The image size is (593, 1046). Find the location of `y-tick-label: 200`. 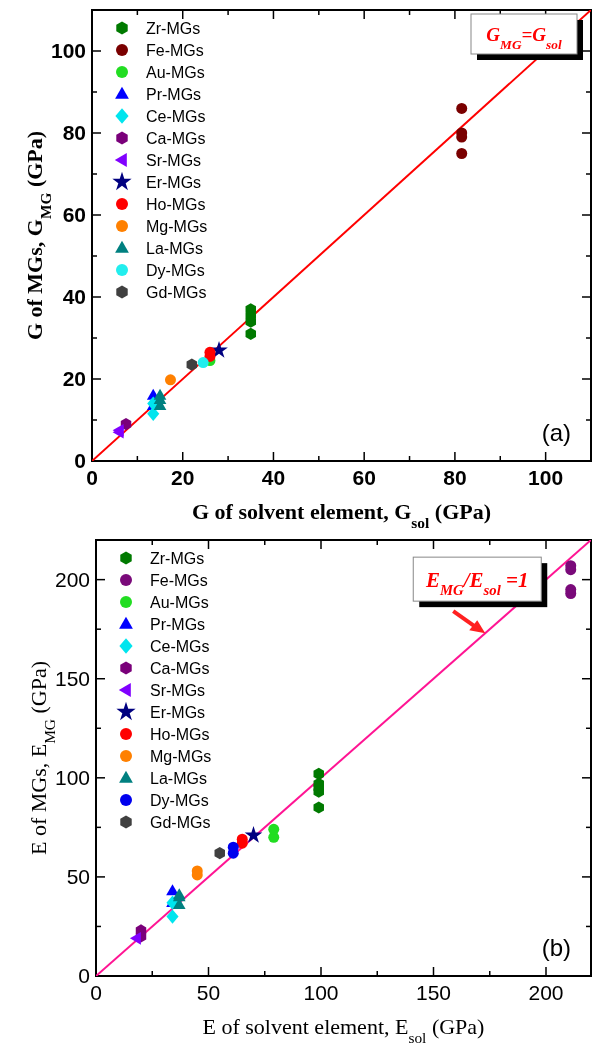

y-tick-label: 200 is located at coordinates (72, 579).